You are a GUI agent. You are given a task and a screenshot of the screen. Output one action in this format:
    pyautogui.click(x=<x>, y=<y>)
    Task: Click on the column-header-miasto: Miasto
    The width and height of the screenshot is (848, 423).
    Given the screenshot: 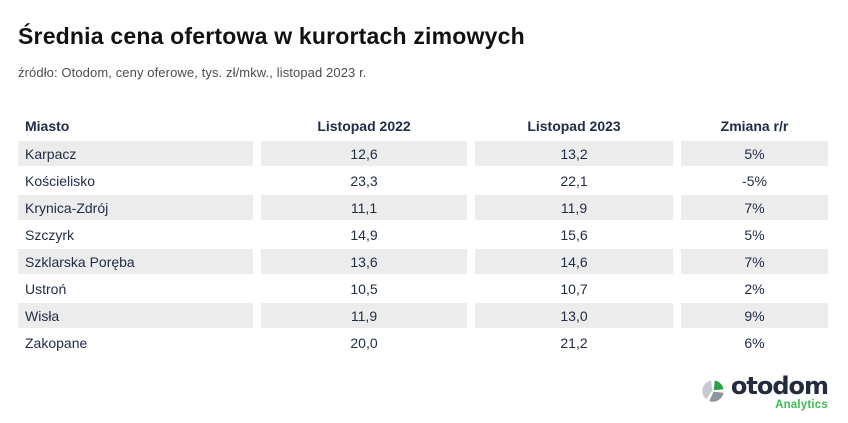 What is the action you would take?
    pyautogui.click(x=47, y=126)
    